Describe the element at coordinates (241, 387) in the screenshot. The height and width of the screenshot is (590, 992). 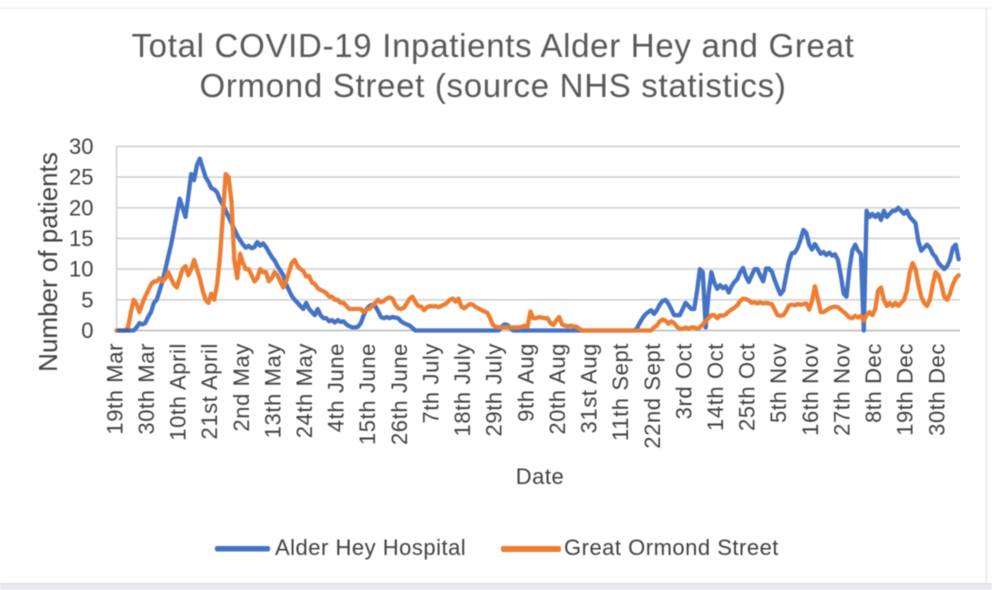
I see `svg-text: 2nd May` at that location.